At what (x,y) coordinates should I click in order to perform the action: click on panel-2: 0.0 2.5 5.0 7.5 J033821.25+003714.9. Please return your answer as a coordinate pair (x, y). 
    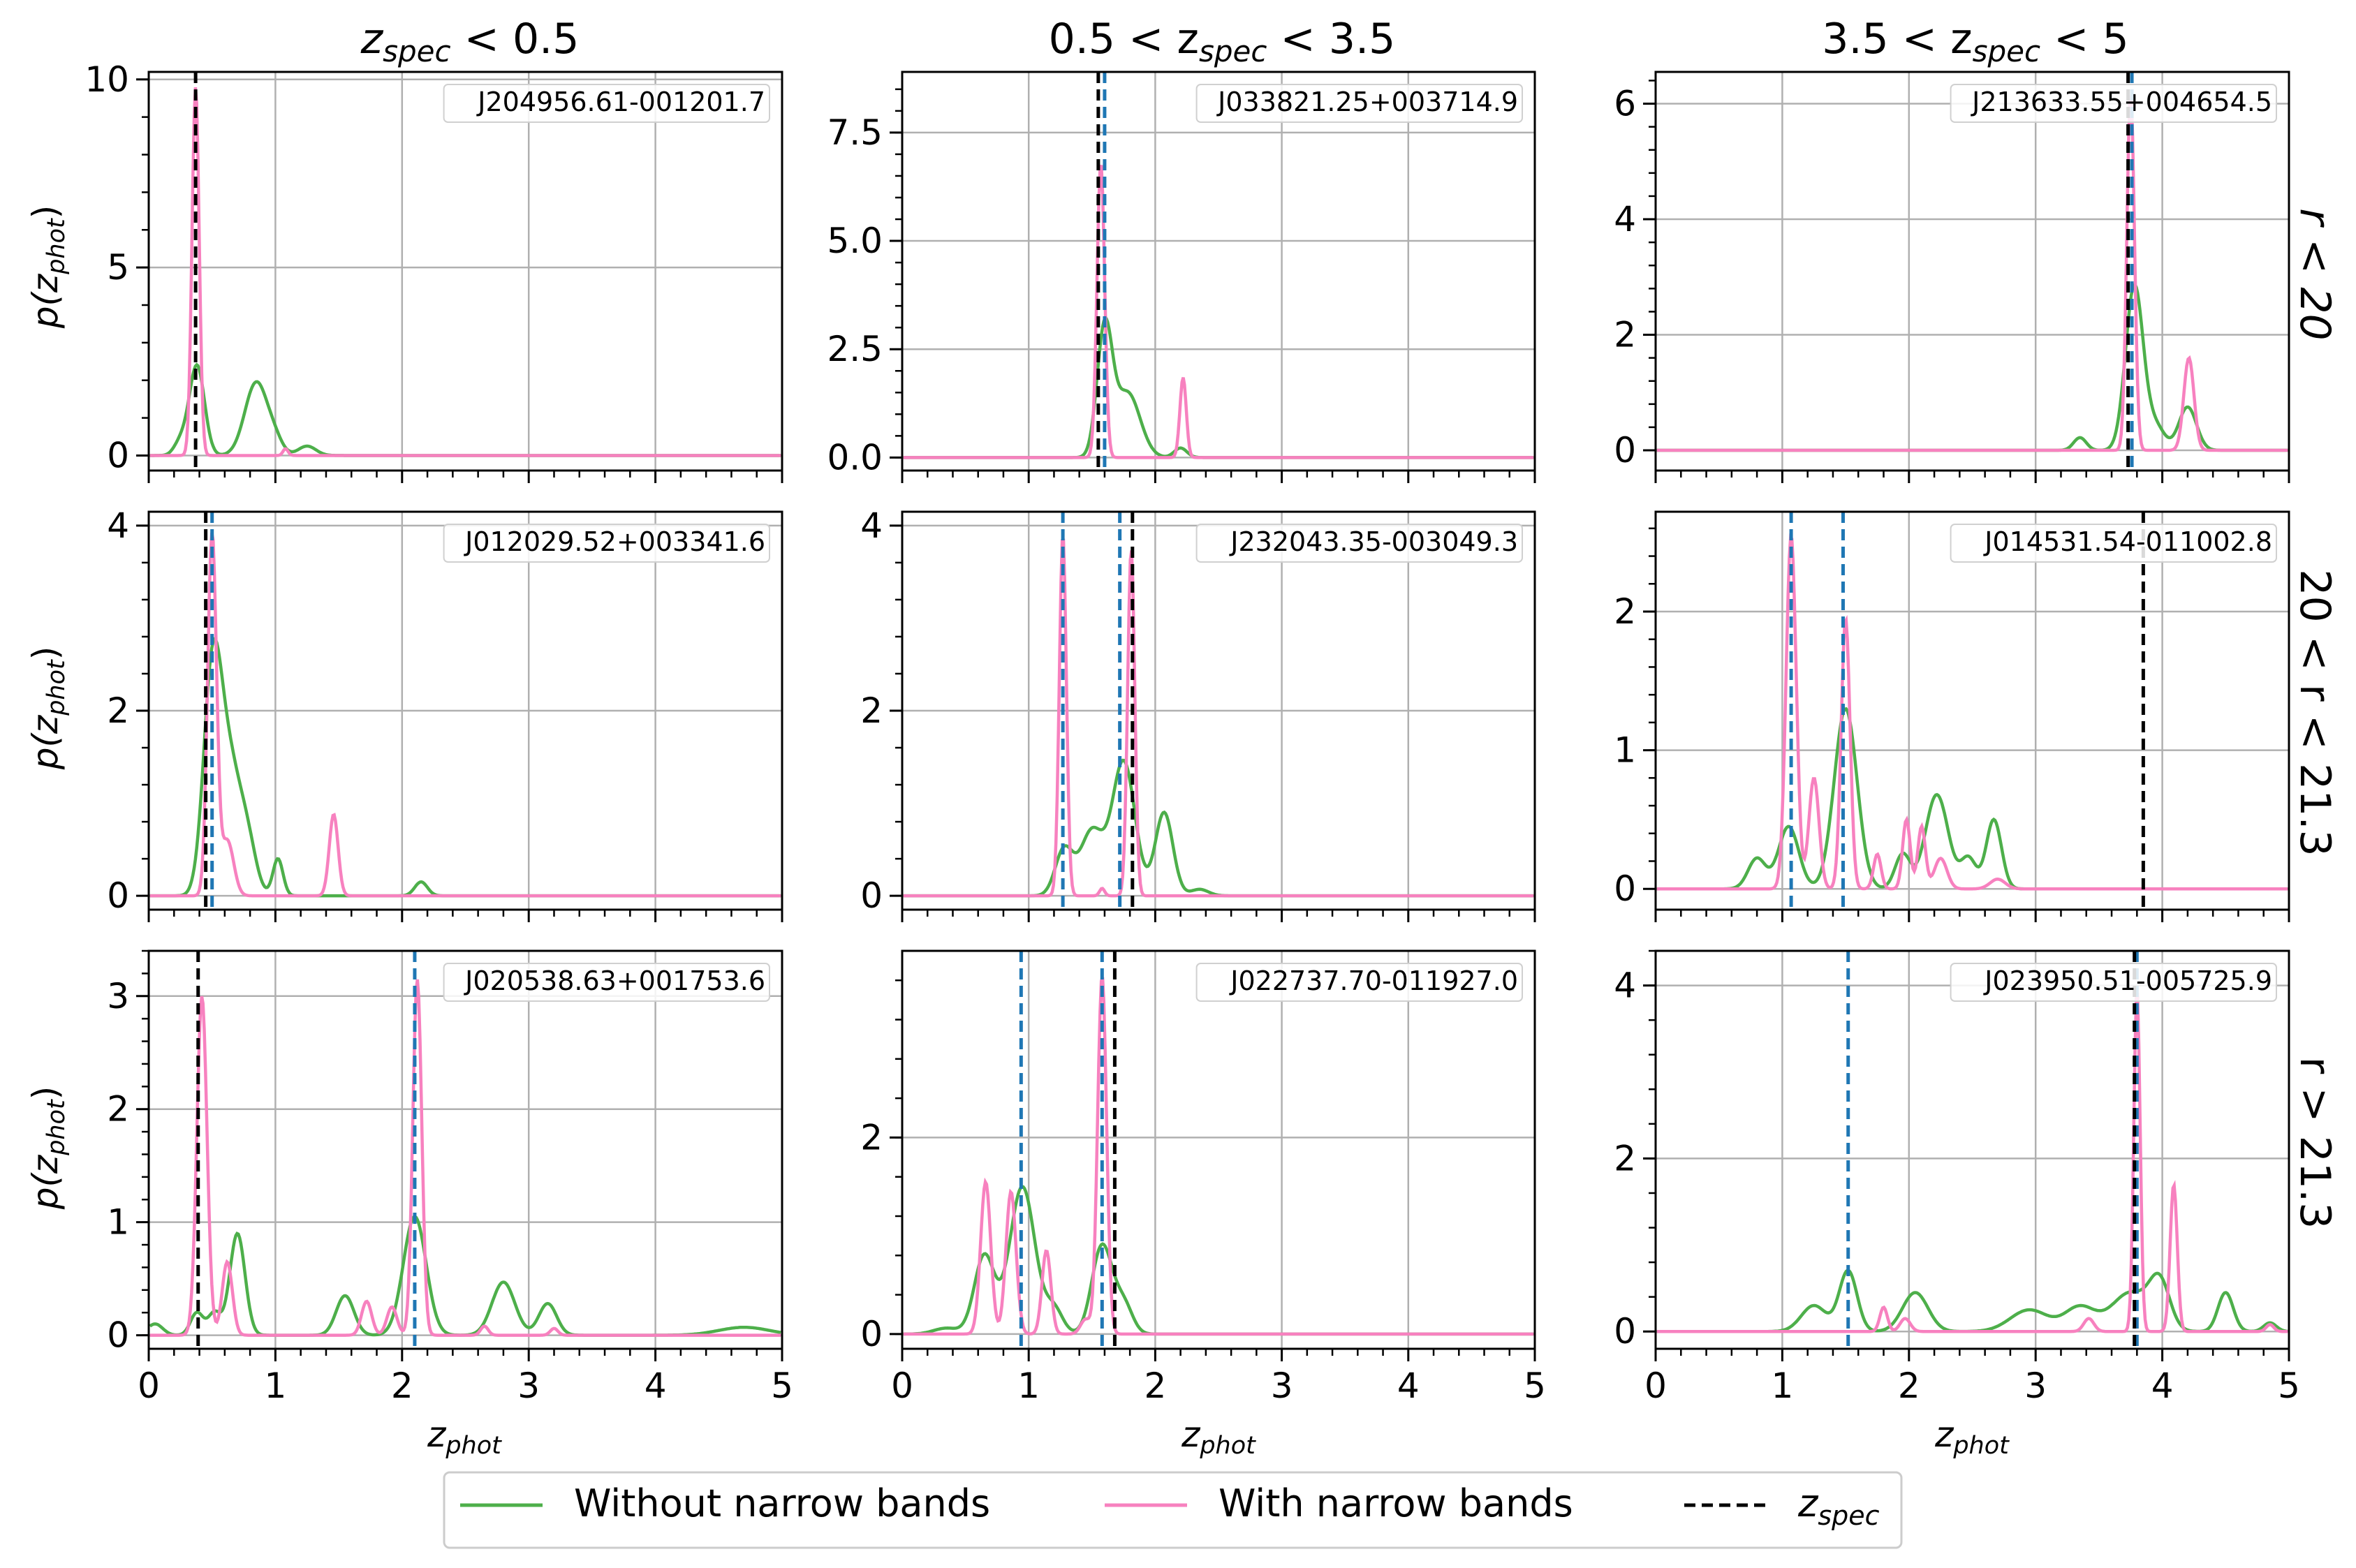
    Looking at the image, I should click on (1181, 277).